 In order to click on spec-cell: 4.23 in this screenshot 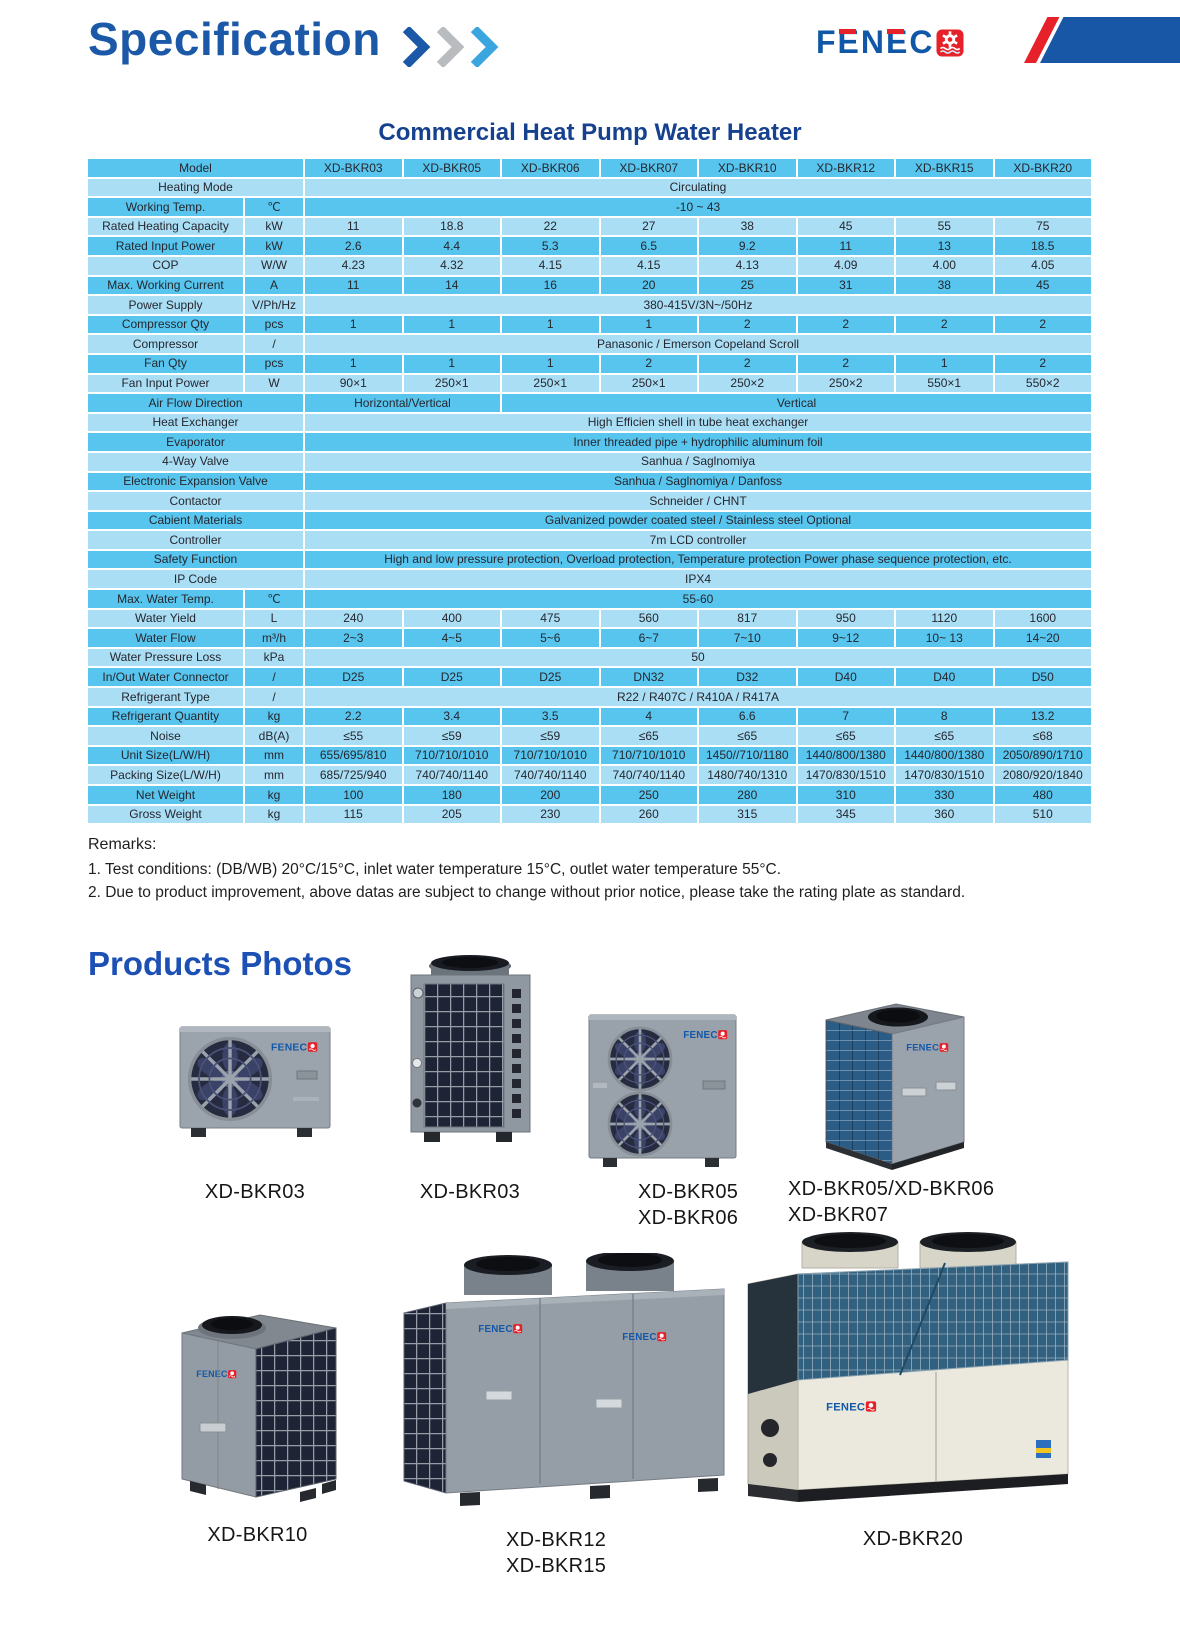, I will do `click(353, 265)`.